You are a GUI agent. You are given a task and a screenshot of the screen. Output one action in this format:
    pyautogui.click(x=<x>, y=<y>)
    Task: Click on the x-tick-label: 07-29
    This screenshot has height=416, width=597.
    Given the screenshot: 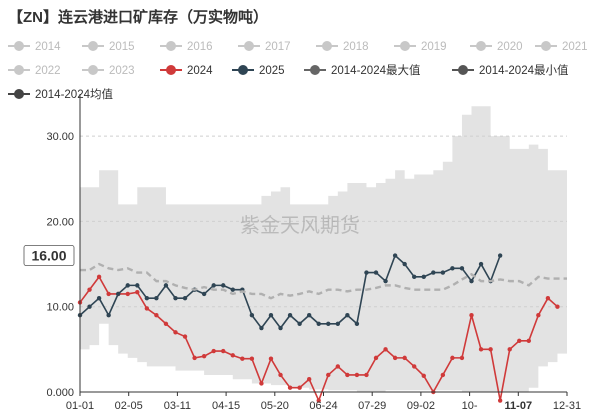 What is the action you would take?
    pyautogui.click(x=372, y=406)
    